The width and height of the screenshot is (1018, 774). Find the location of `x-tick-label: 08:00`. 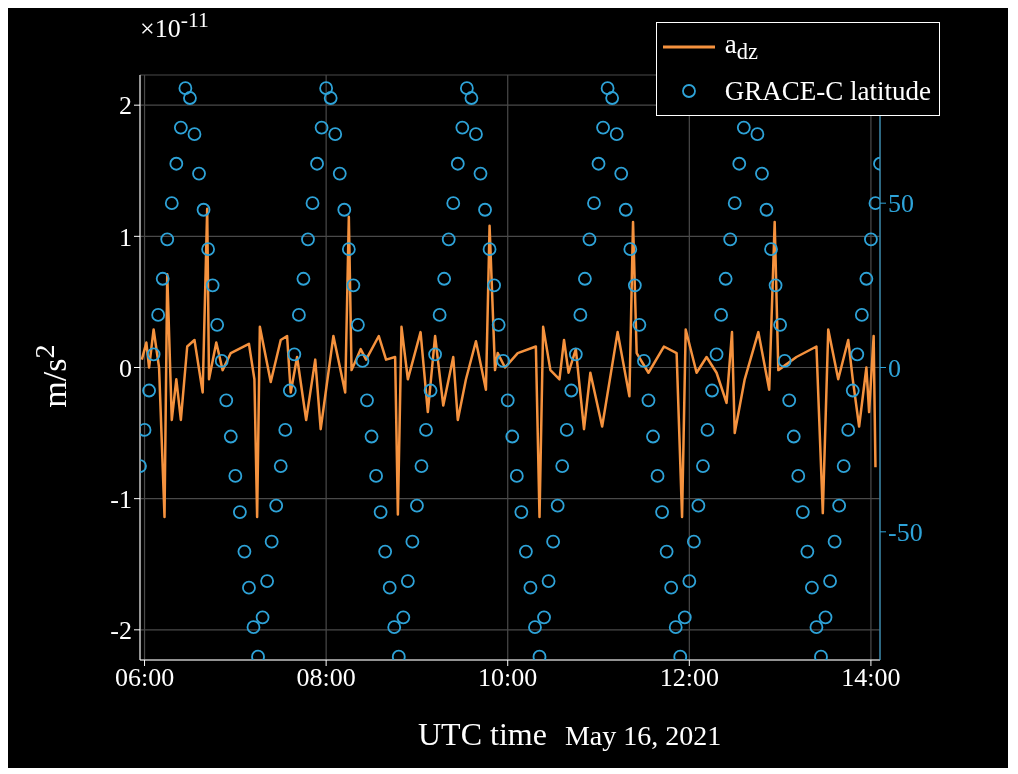

x-tick-label: 08:00 is located at coordinates (326, 678).